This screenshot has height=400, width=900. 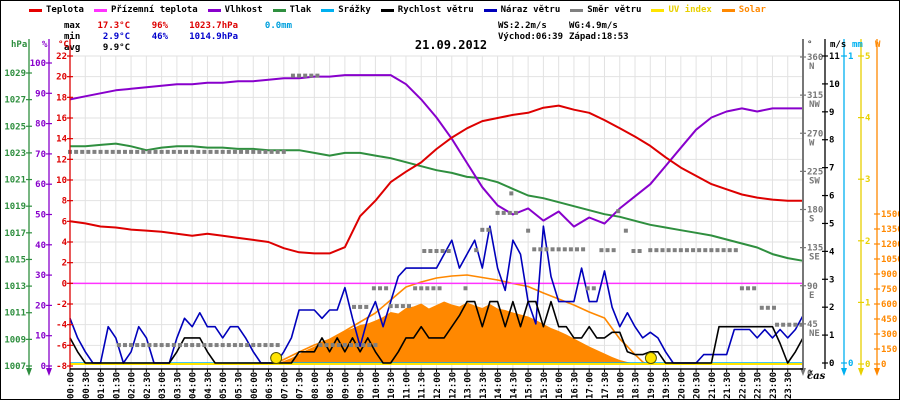 What do you see at coordinates (484, 385) in the screenshot?
I see `svg-text: 13:30` at bounding box center [484, 385].